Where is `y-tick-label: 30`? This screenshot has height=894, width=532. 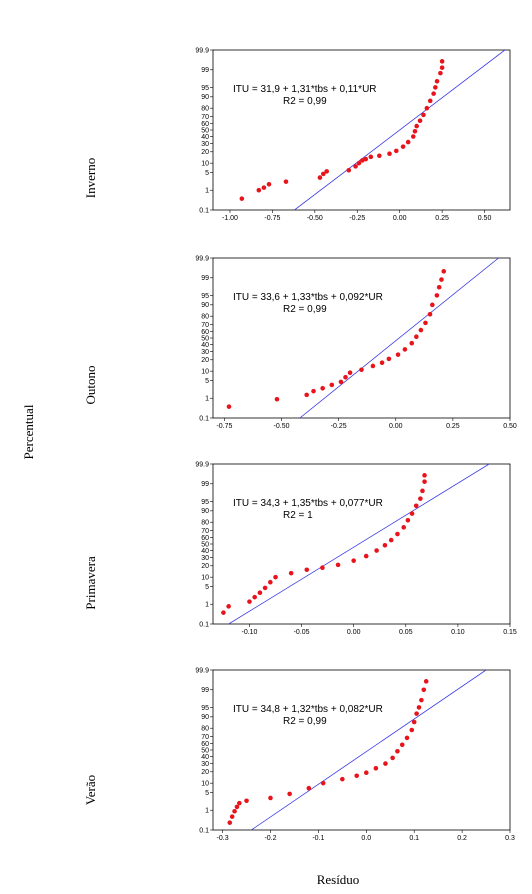
y-tick-label: 30 is located at coordinates (205, 558).